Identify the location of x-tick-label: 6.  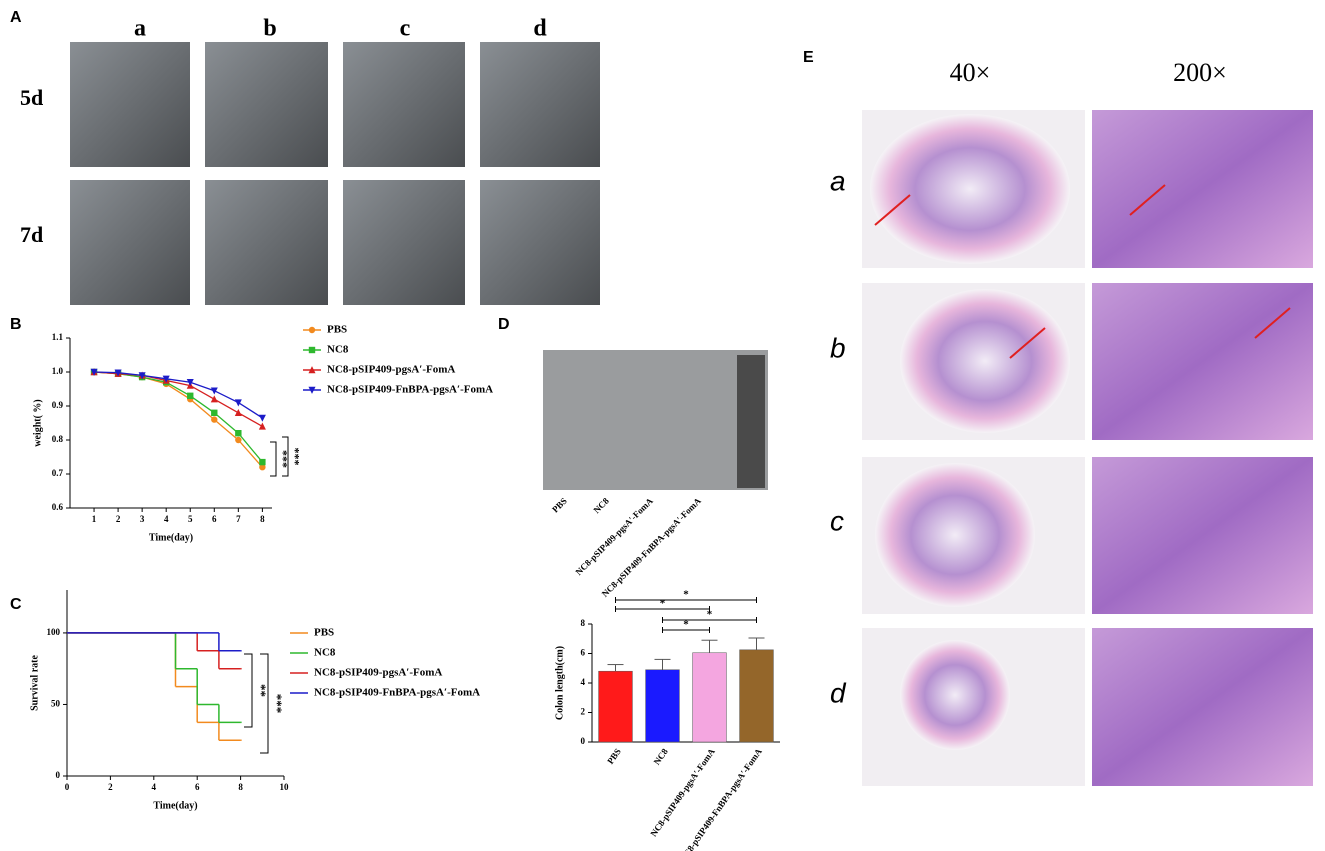
(197, 787).